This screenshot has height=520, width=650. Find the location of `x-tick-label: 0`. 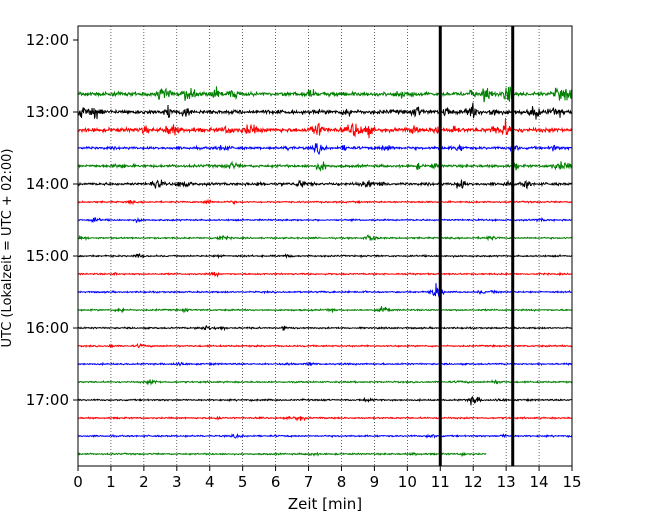

x-tick-label: 0 is located at coordinates (78, 482).